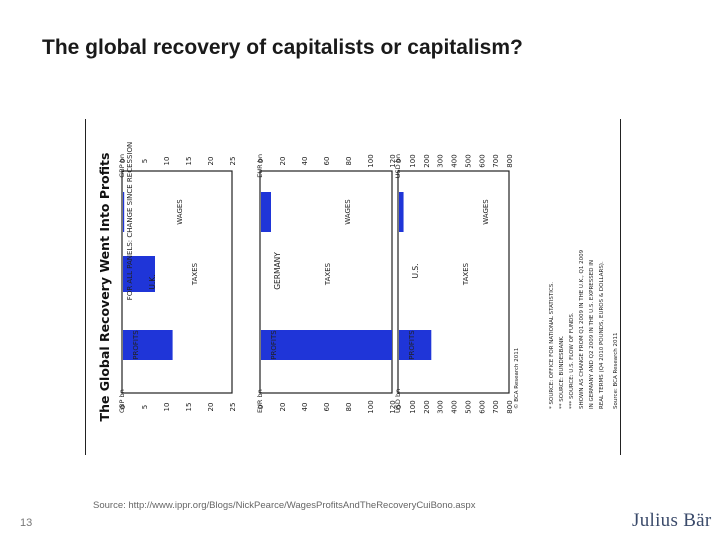  I want to click on panel-1-box, so click(326, 282).